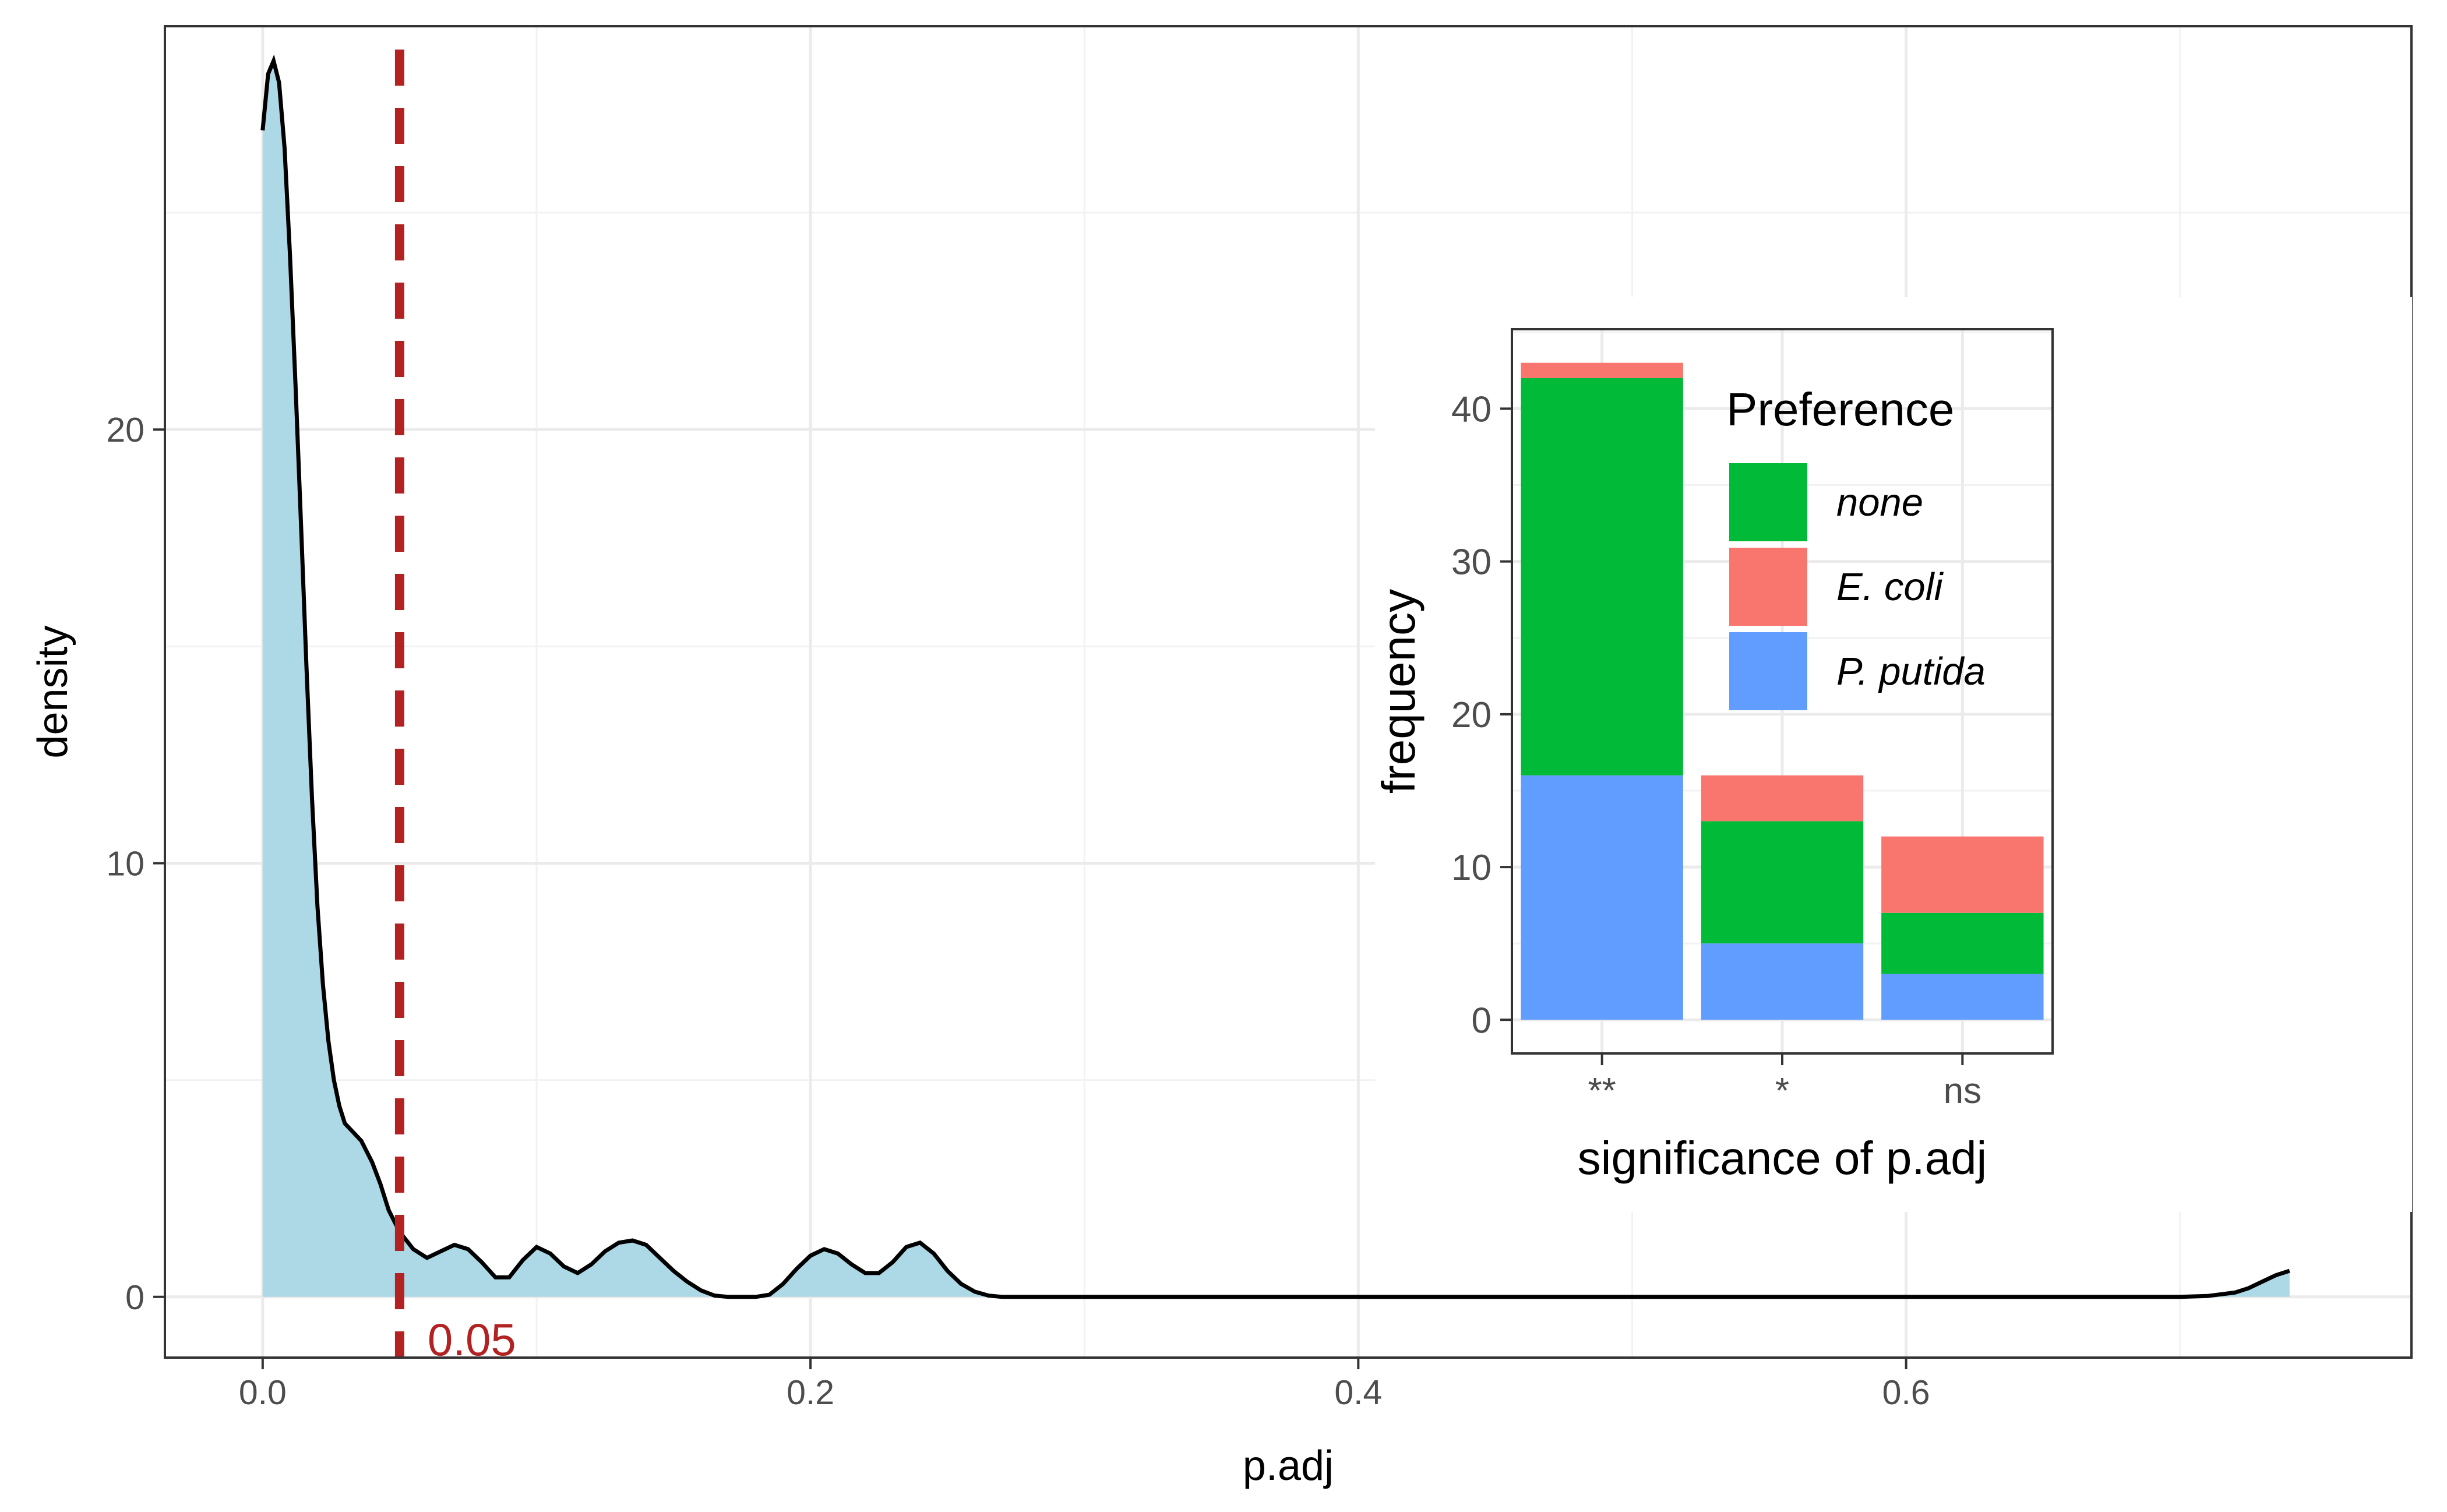 This screenshot has height=1512, width=2447. Describe the element at coordinates (125, 864) in the screenshot. I see `main-y-tick-label: 10` at that location.